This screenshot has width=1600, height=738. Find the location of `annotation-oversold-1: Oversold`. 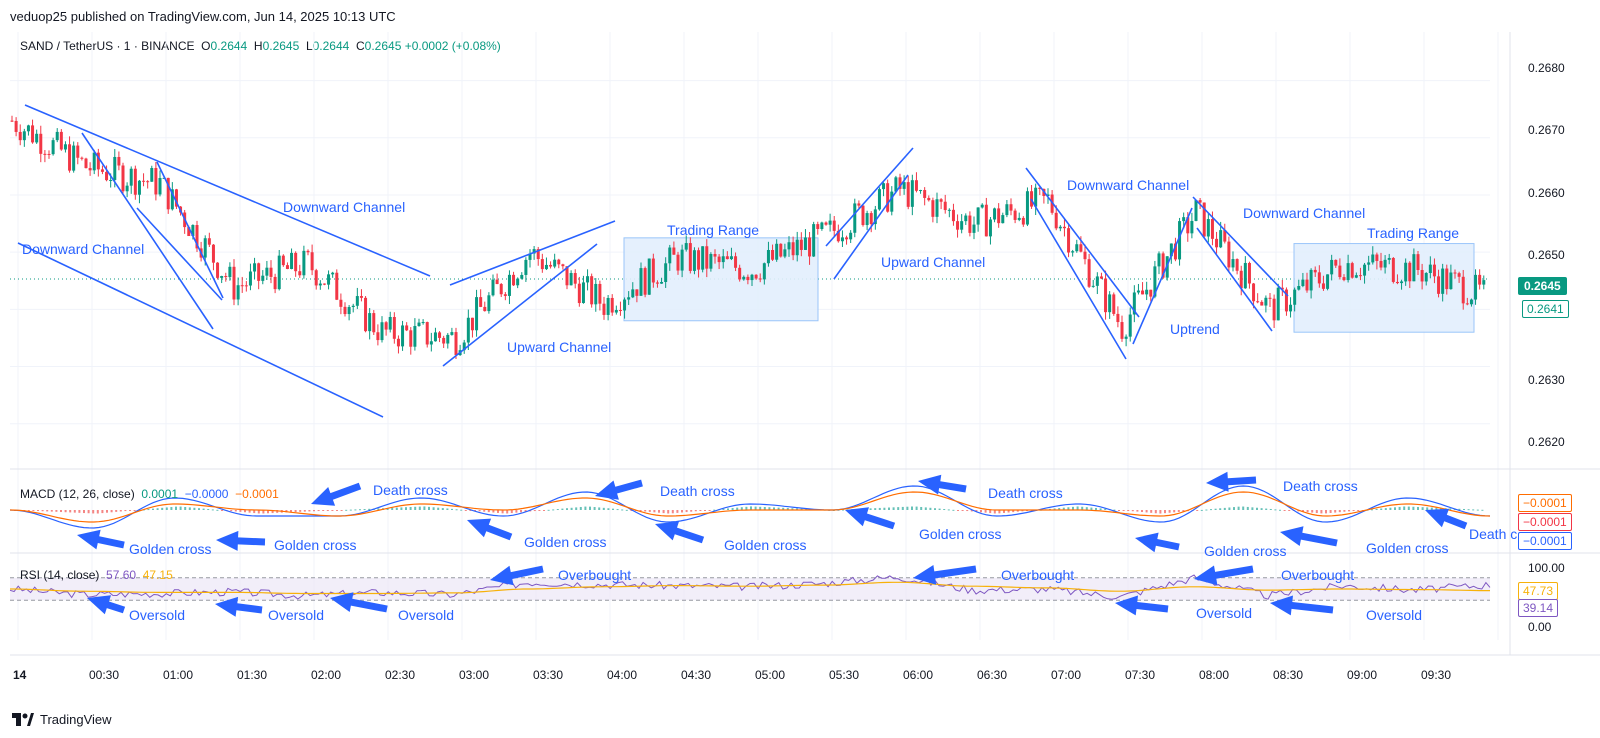

annotation-oversold-1: Oversold is located at coordinates (157, 615).